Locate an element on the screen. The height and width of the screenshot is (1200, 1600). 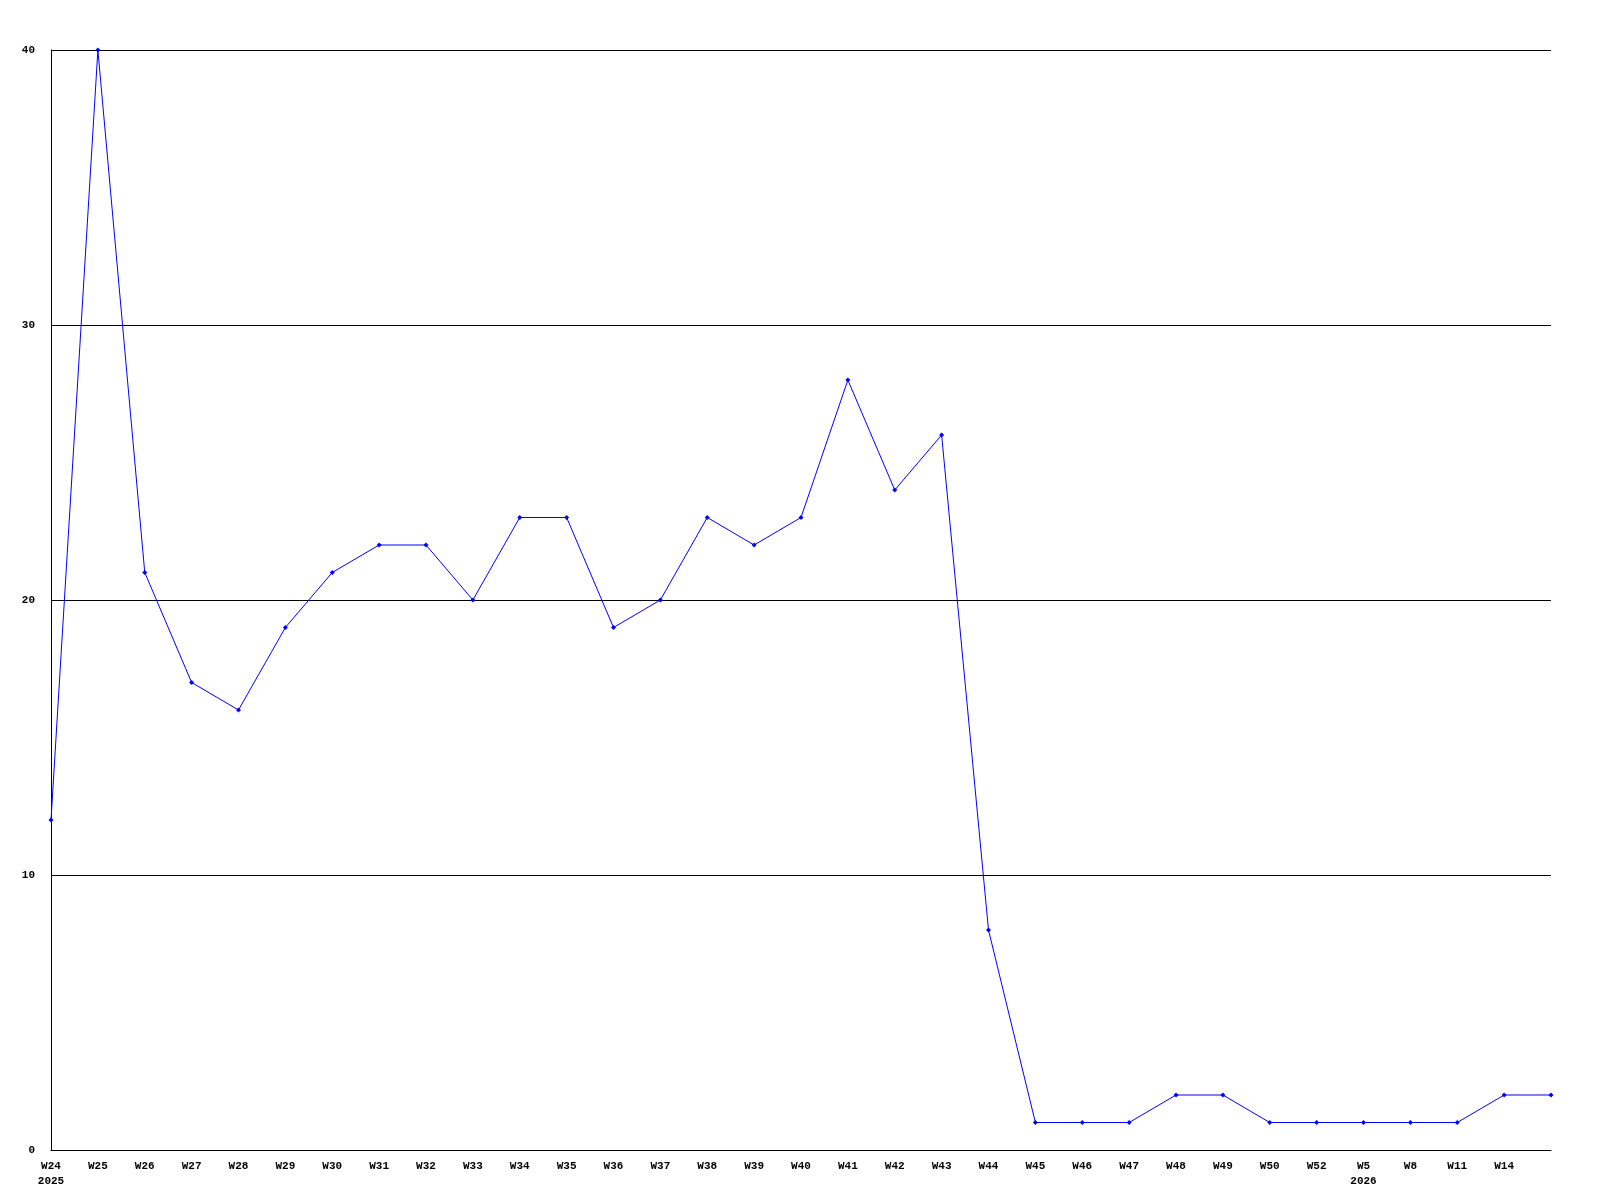
y-tick-label: 40 is located at coordinates (28, 50).